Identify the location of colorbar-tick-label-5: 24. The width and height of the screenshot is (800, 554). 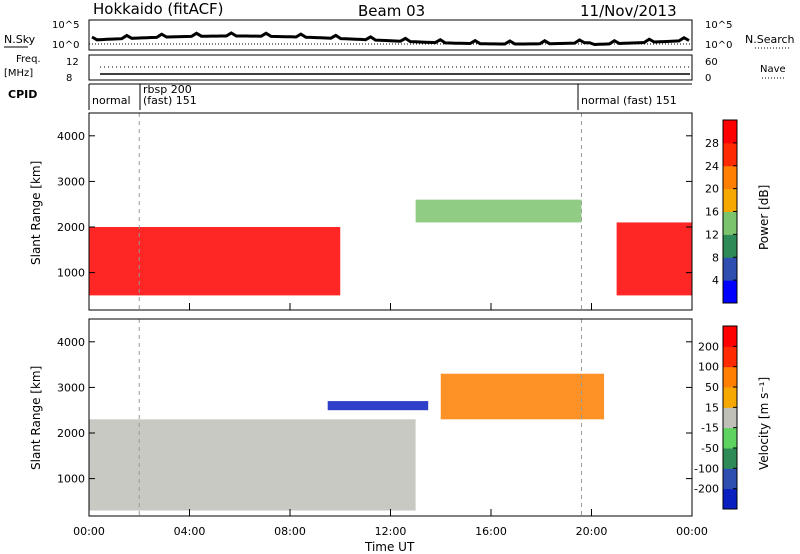
(712, 166).